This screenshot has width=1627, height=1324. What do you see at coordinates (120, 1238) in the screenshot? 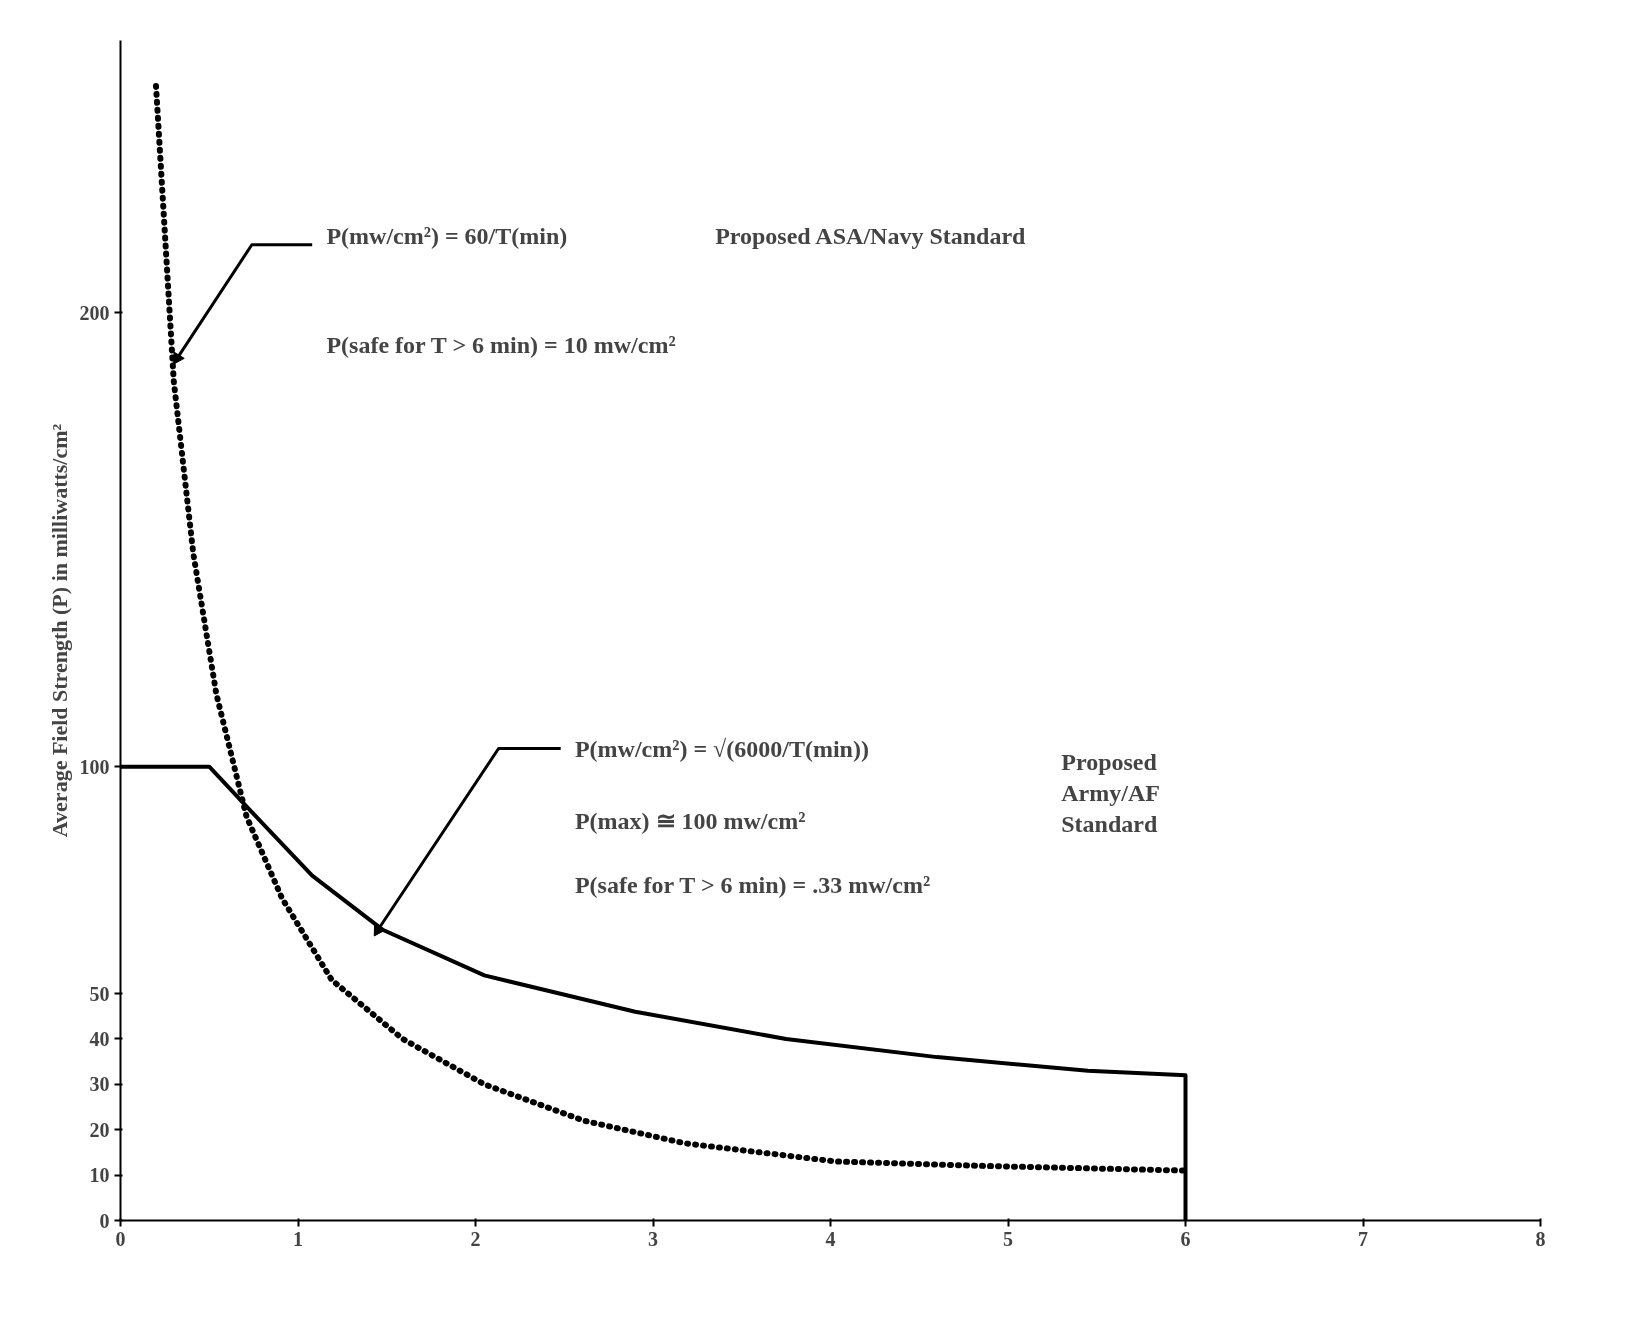
I see `x-tick-label: 0` at bounding box center [120, 1238].